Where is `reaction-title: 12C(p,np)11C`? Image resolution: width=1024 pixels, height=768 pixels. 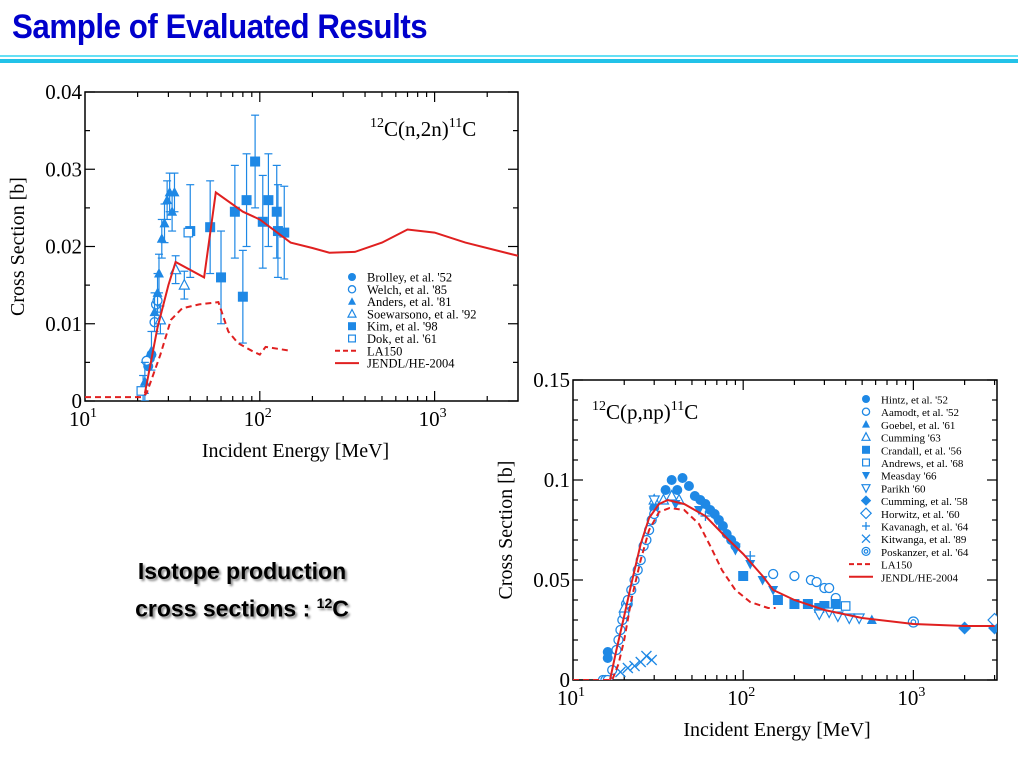
reaction-title: 12C(p,np)11C is located at coordinates (645, 411).